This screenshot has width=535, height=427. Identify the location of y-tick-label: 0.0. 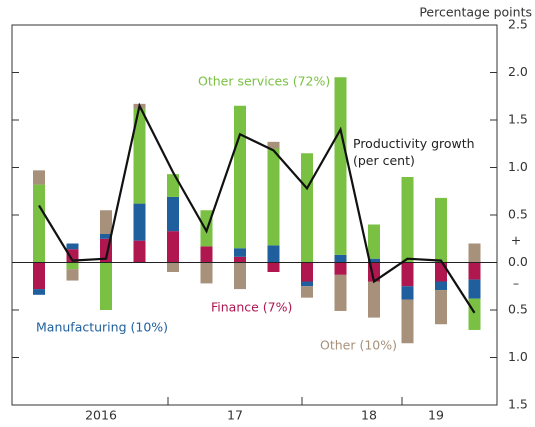
(518, 261).